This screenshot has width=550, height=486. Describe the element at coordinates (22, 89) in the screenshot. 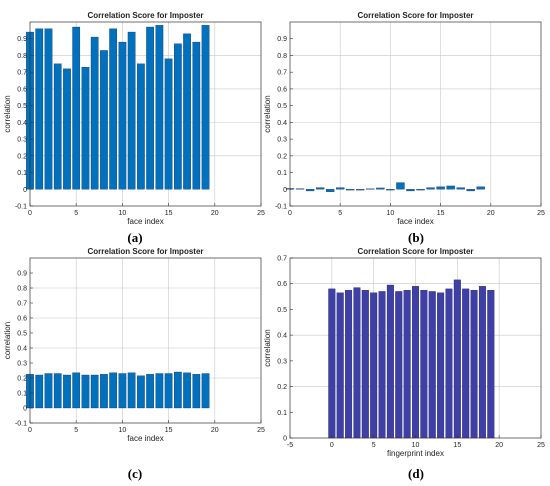

I see `y-tick-label: 0.6` at that location.